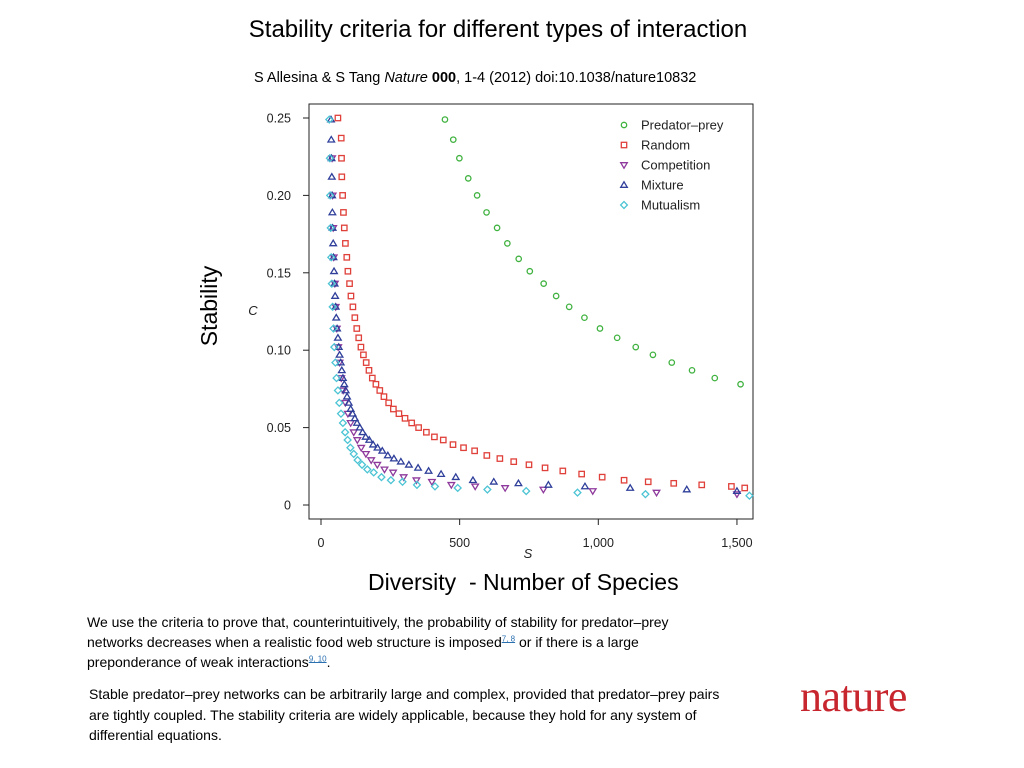 The width and height of the screenshot is (1024, 768). Describe the element at coordinates (624, 166) in the screenshot. I see `legend-marker-triangle-down` at that location.